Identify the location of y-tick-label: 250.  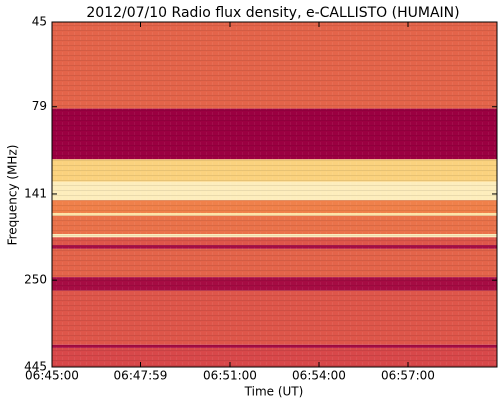
(35, 280).